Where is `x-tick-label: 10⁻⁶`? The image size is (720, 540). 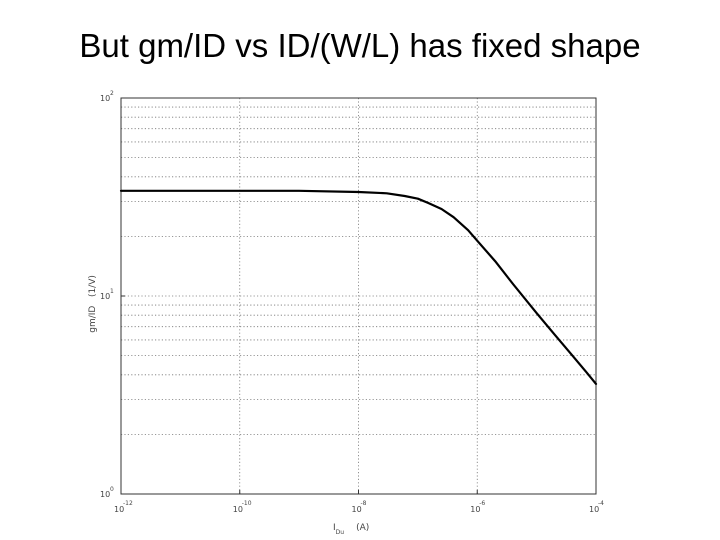 x-tick-label: 10⁻⁶ is located at coordinates (477, 507).